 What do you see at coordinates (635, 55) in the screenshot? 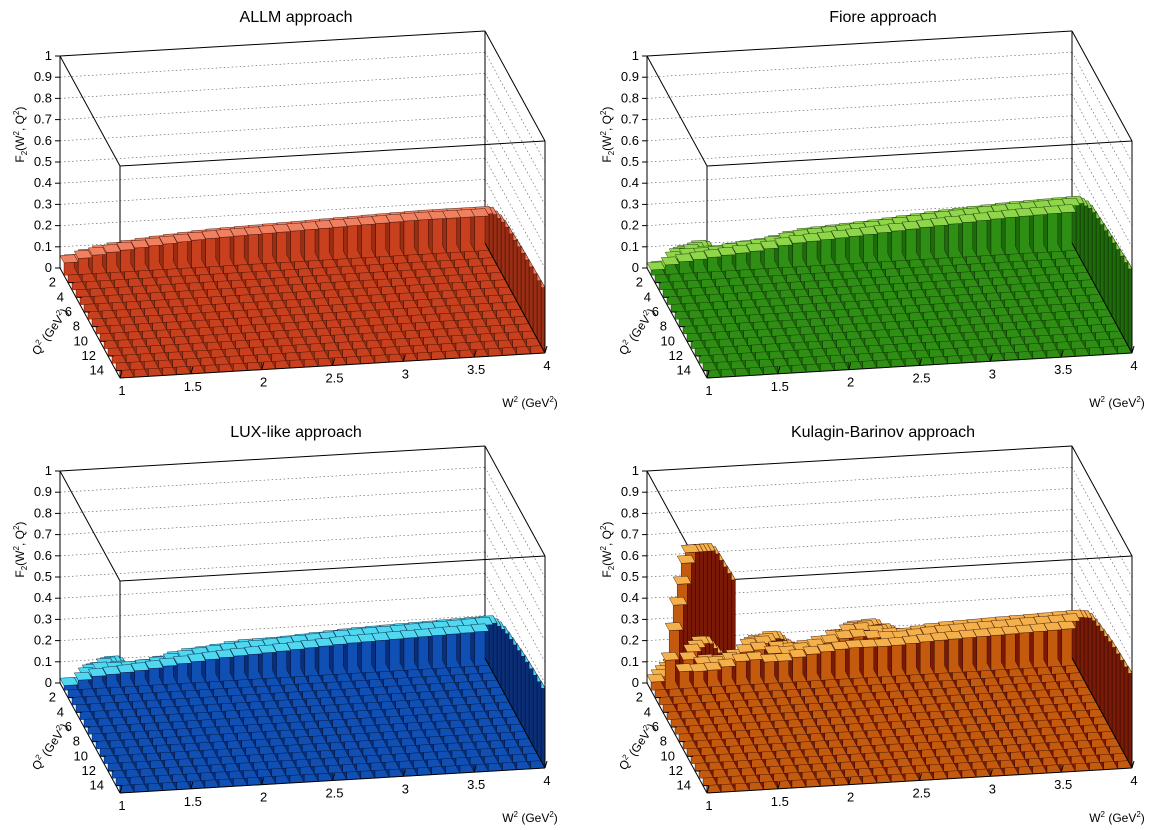
I see `z-tick-label: 1` at bounding box center [635, 55].